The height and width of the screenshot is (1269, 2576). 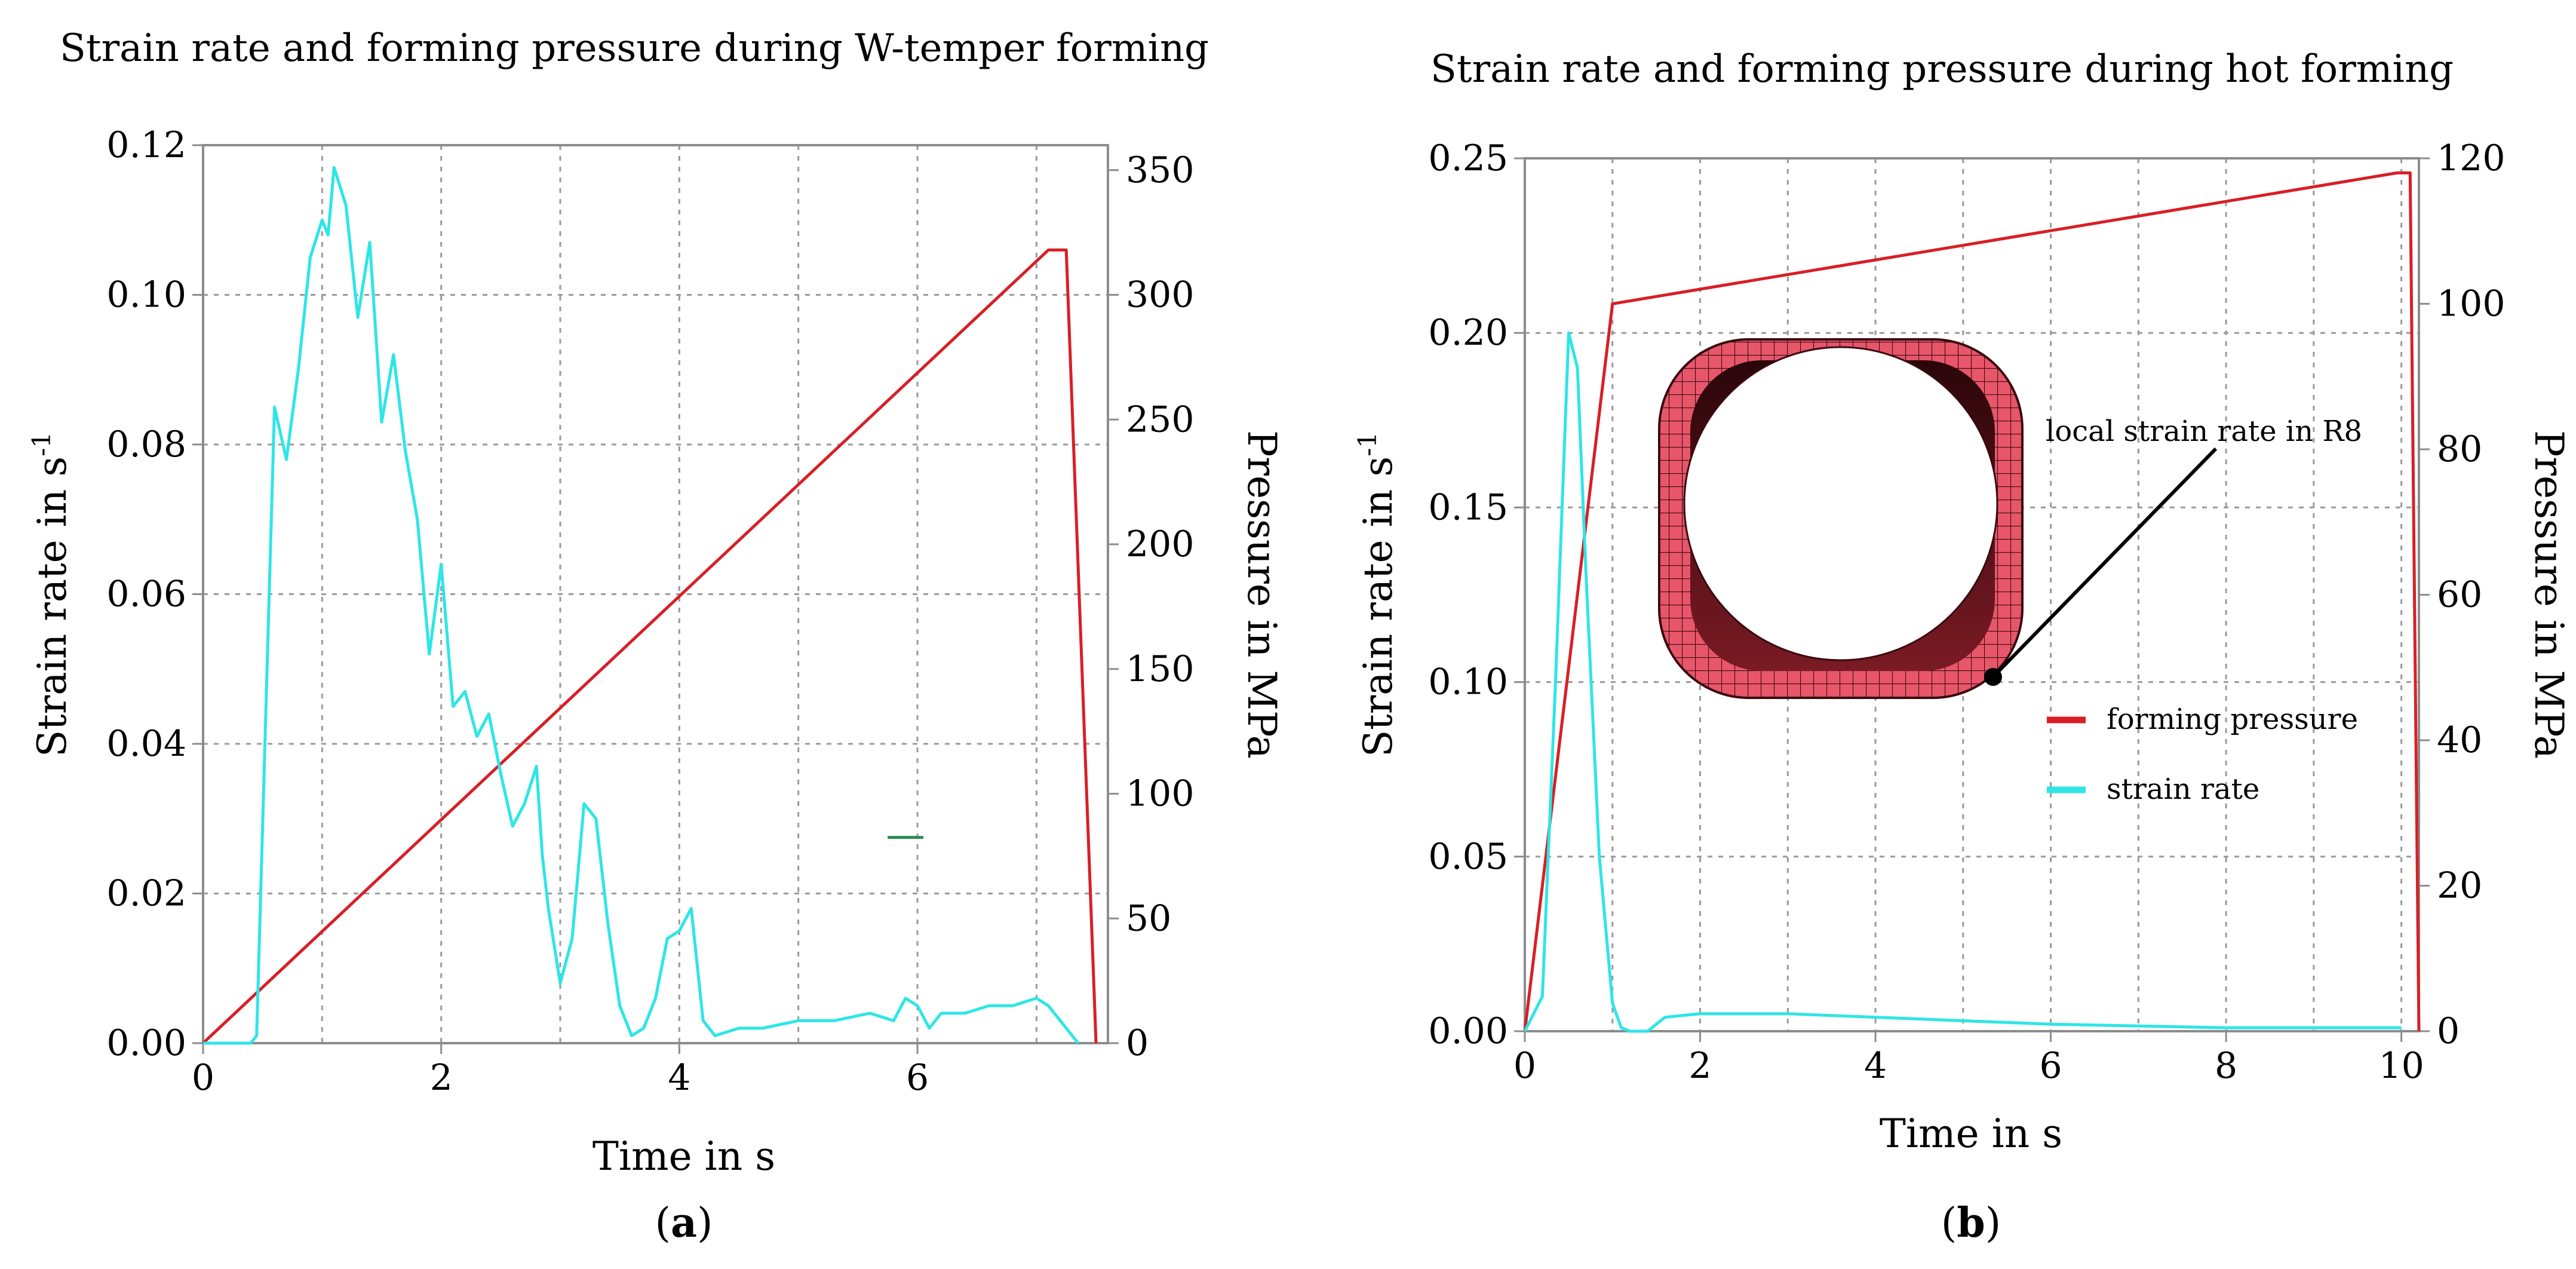 What do you see at coordinates (1160, 170) in the screenshot?
I see `chart-a-y2-tick-label: 350` at bounding box center [1160, 170].